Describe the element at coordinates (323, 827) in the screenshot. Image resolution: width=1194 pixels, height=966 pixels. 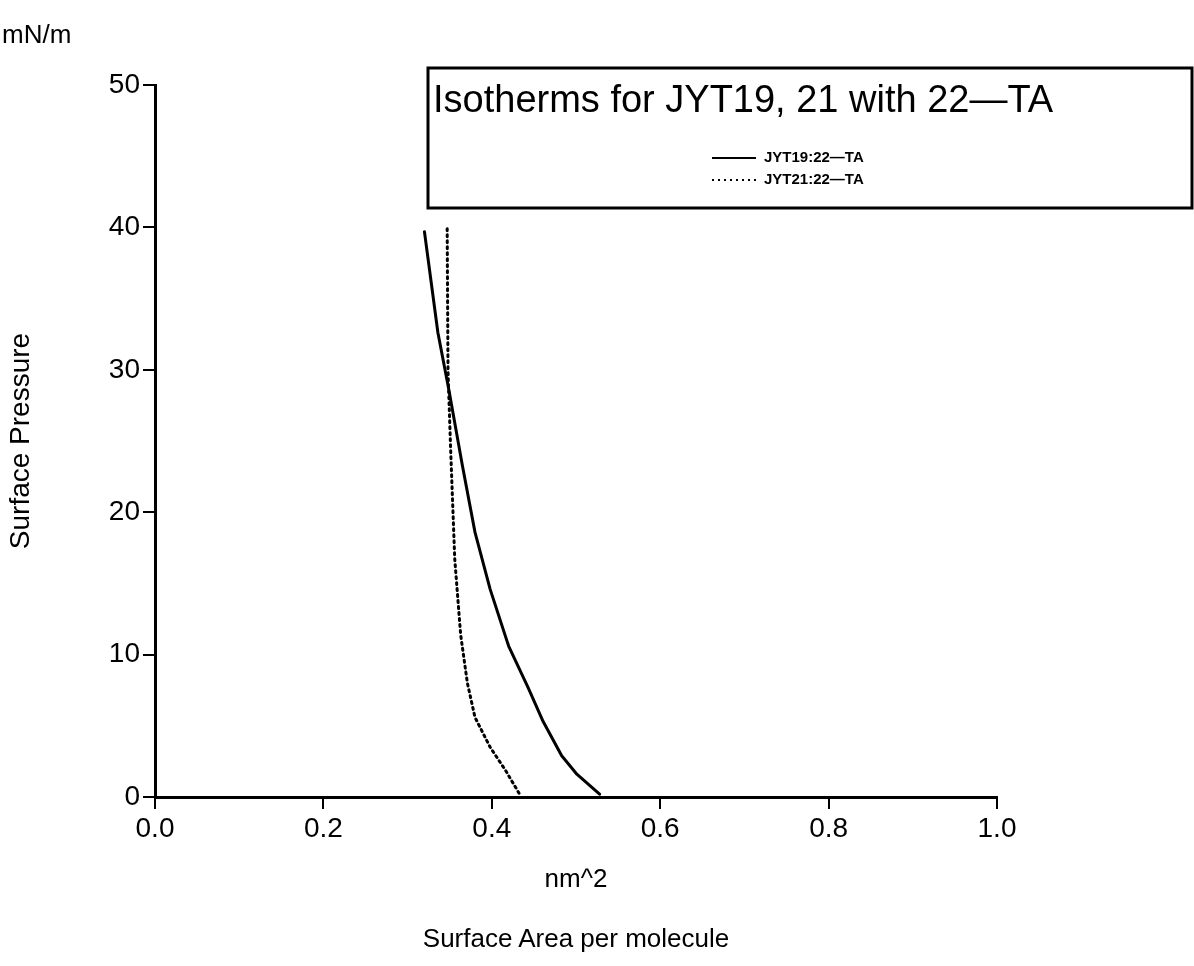
I see `x-tick-label: 0.2` at that location.